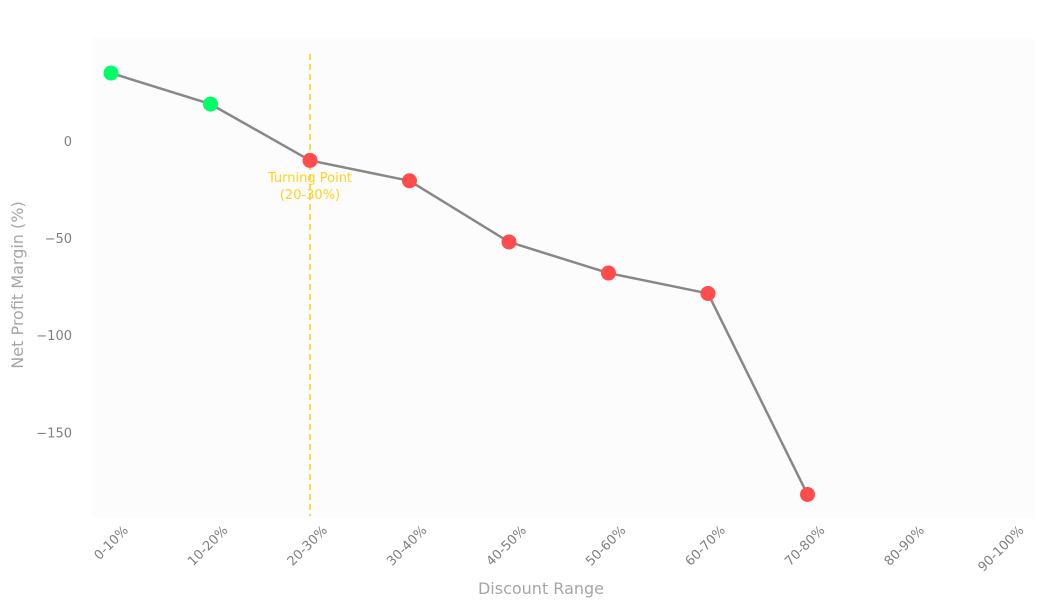 Image resolution: width=1043 pixels, height=607 pixels. I want to click on y-axis-title: Net Profit Margin (%), so click(17, 284).